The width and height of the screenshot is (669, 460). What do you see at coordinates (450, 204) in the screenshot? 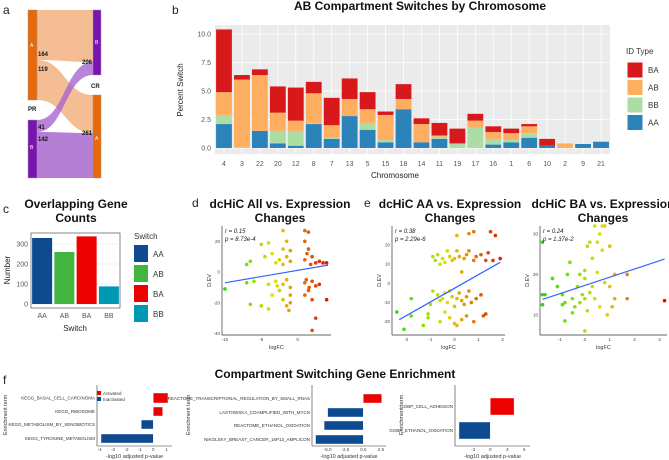
I see `chart-title: dcHiC AA vs. Expression` at bounding box center [450, 204].